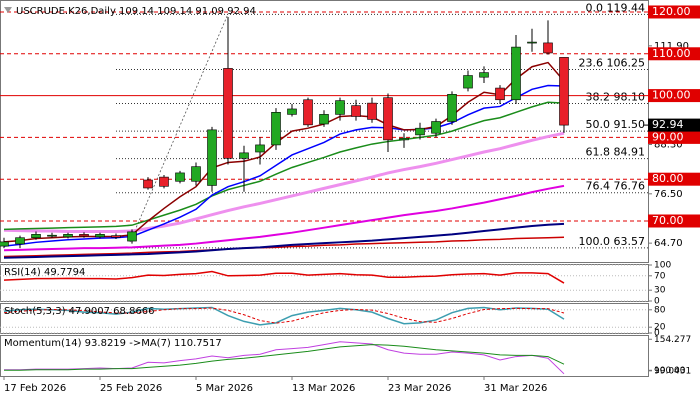  What do you see at coordinates (44, 272) in the screenshot?
I see `panel-title: RSI(14) 49.7794` at bounding box center [44, 272].